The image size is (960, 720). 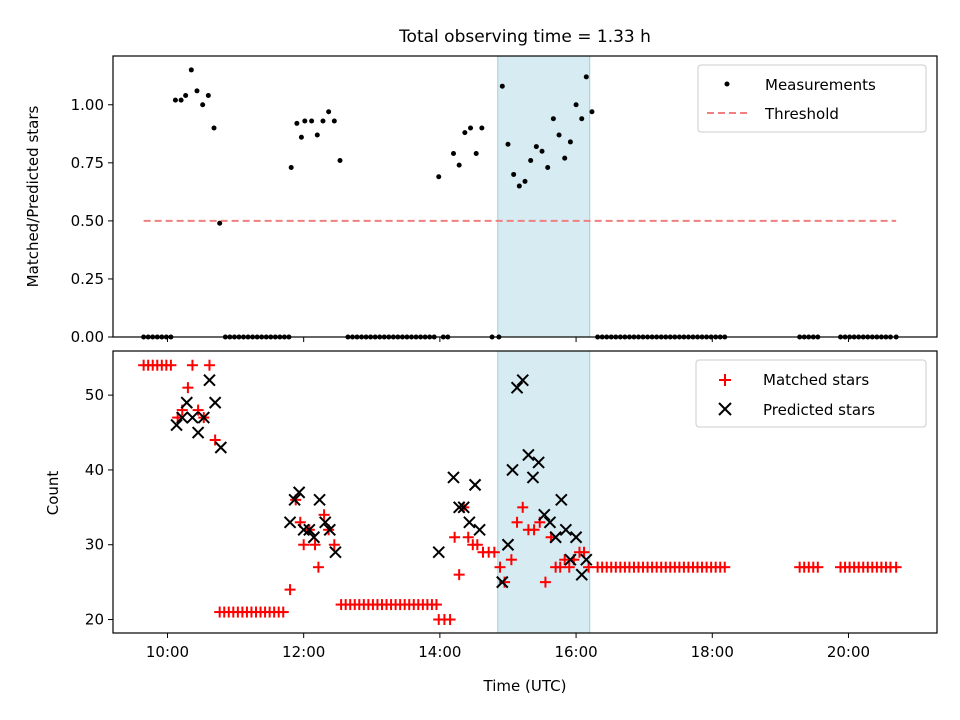 I want to click on bottom-y-ticks: 20 30 40 50, so click(x=99, y=507).